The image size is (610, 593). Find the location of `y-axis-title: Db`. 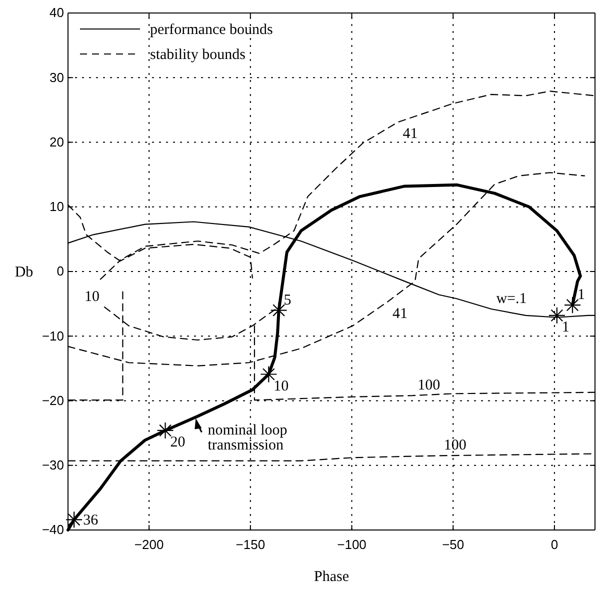

y-axis-title: Db is located at coordinates (24, 272).